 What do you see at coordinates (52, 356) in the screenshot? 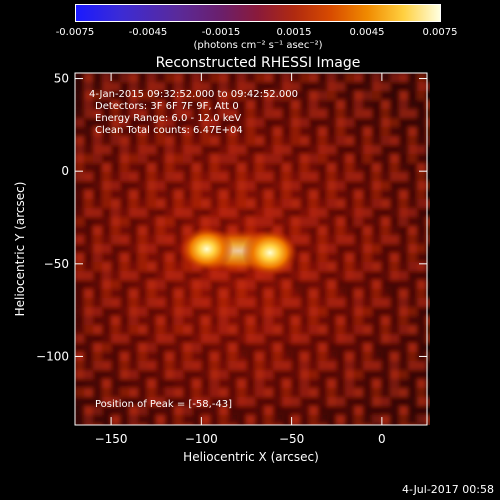
I see `y-tick-label: −100` at bounding box center [52, 356].